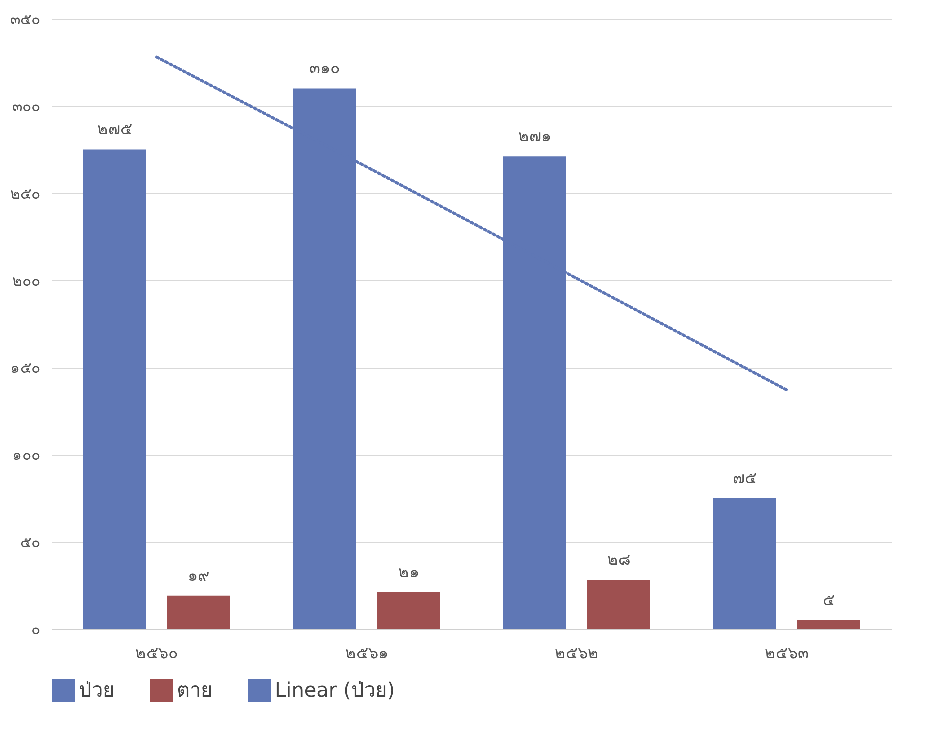  What do you see at coordinates (409, 572) in the screenshot?
I see `data-label: ๒๑` at bounding box center [409, 572].